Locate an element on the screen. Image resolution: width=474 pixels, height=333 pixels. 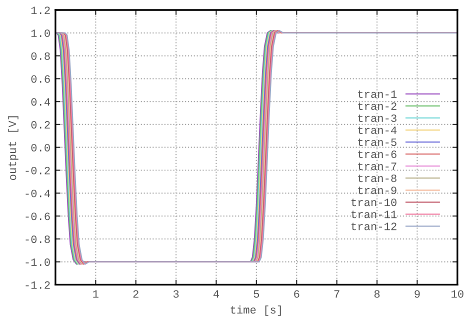
y-tick-label: 0.0 is located at coordinates (40, 148).